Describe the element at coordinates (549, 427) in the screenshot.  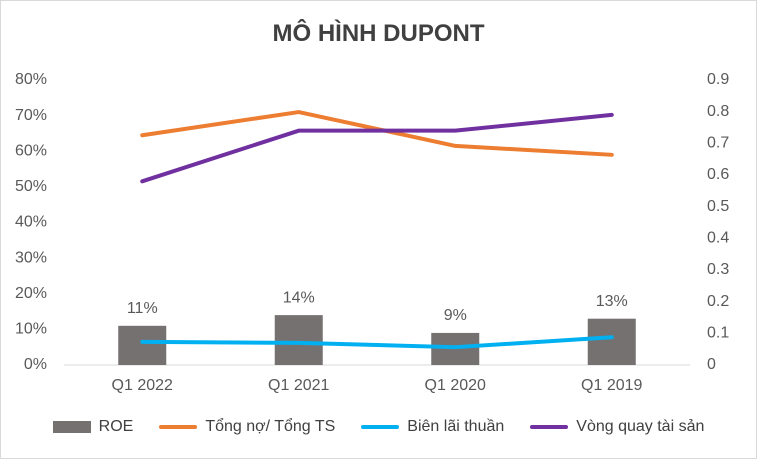
I see `legend-swatch-asset-turnover` at that location.